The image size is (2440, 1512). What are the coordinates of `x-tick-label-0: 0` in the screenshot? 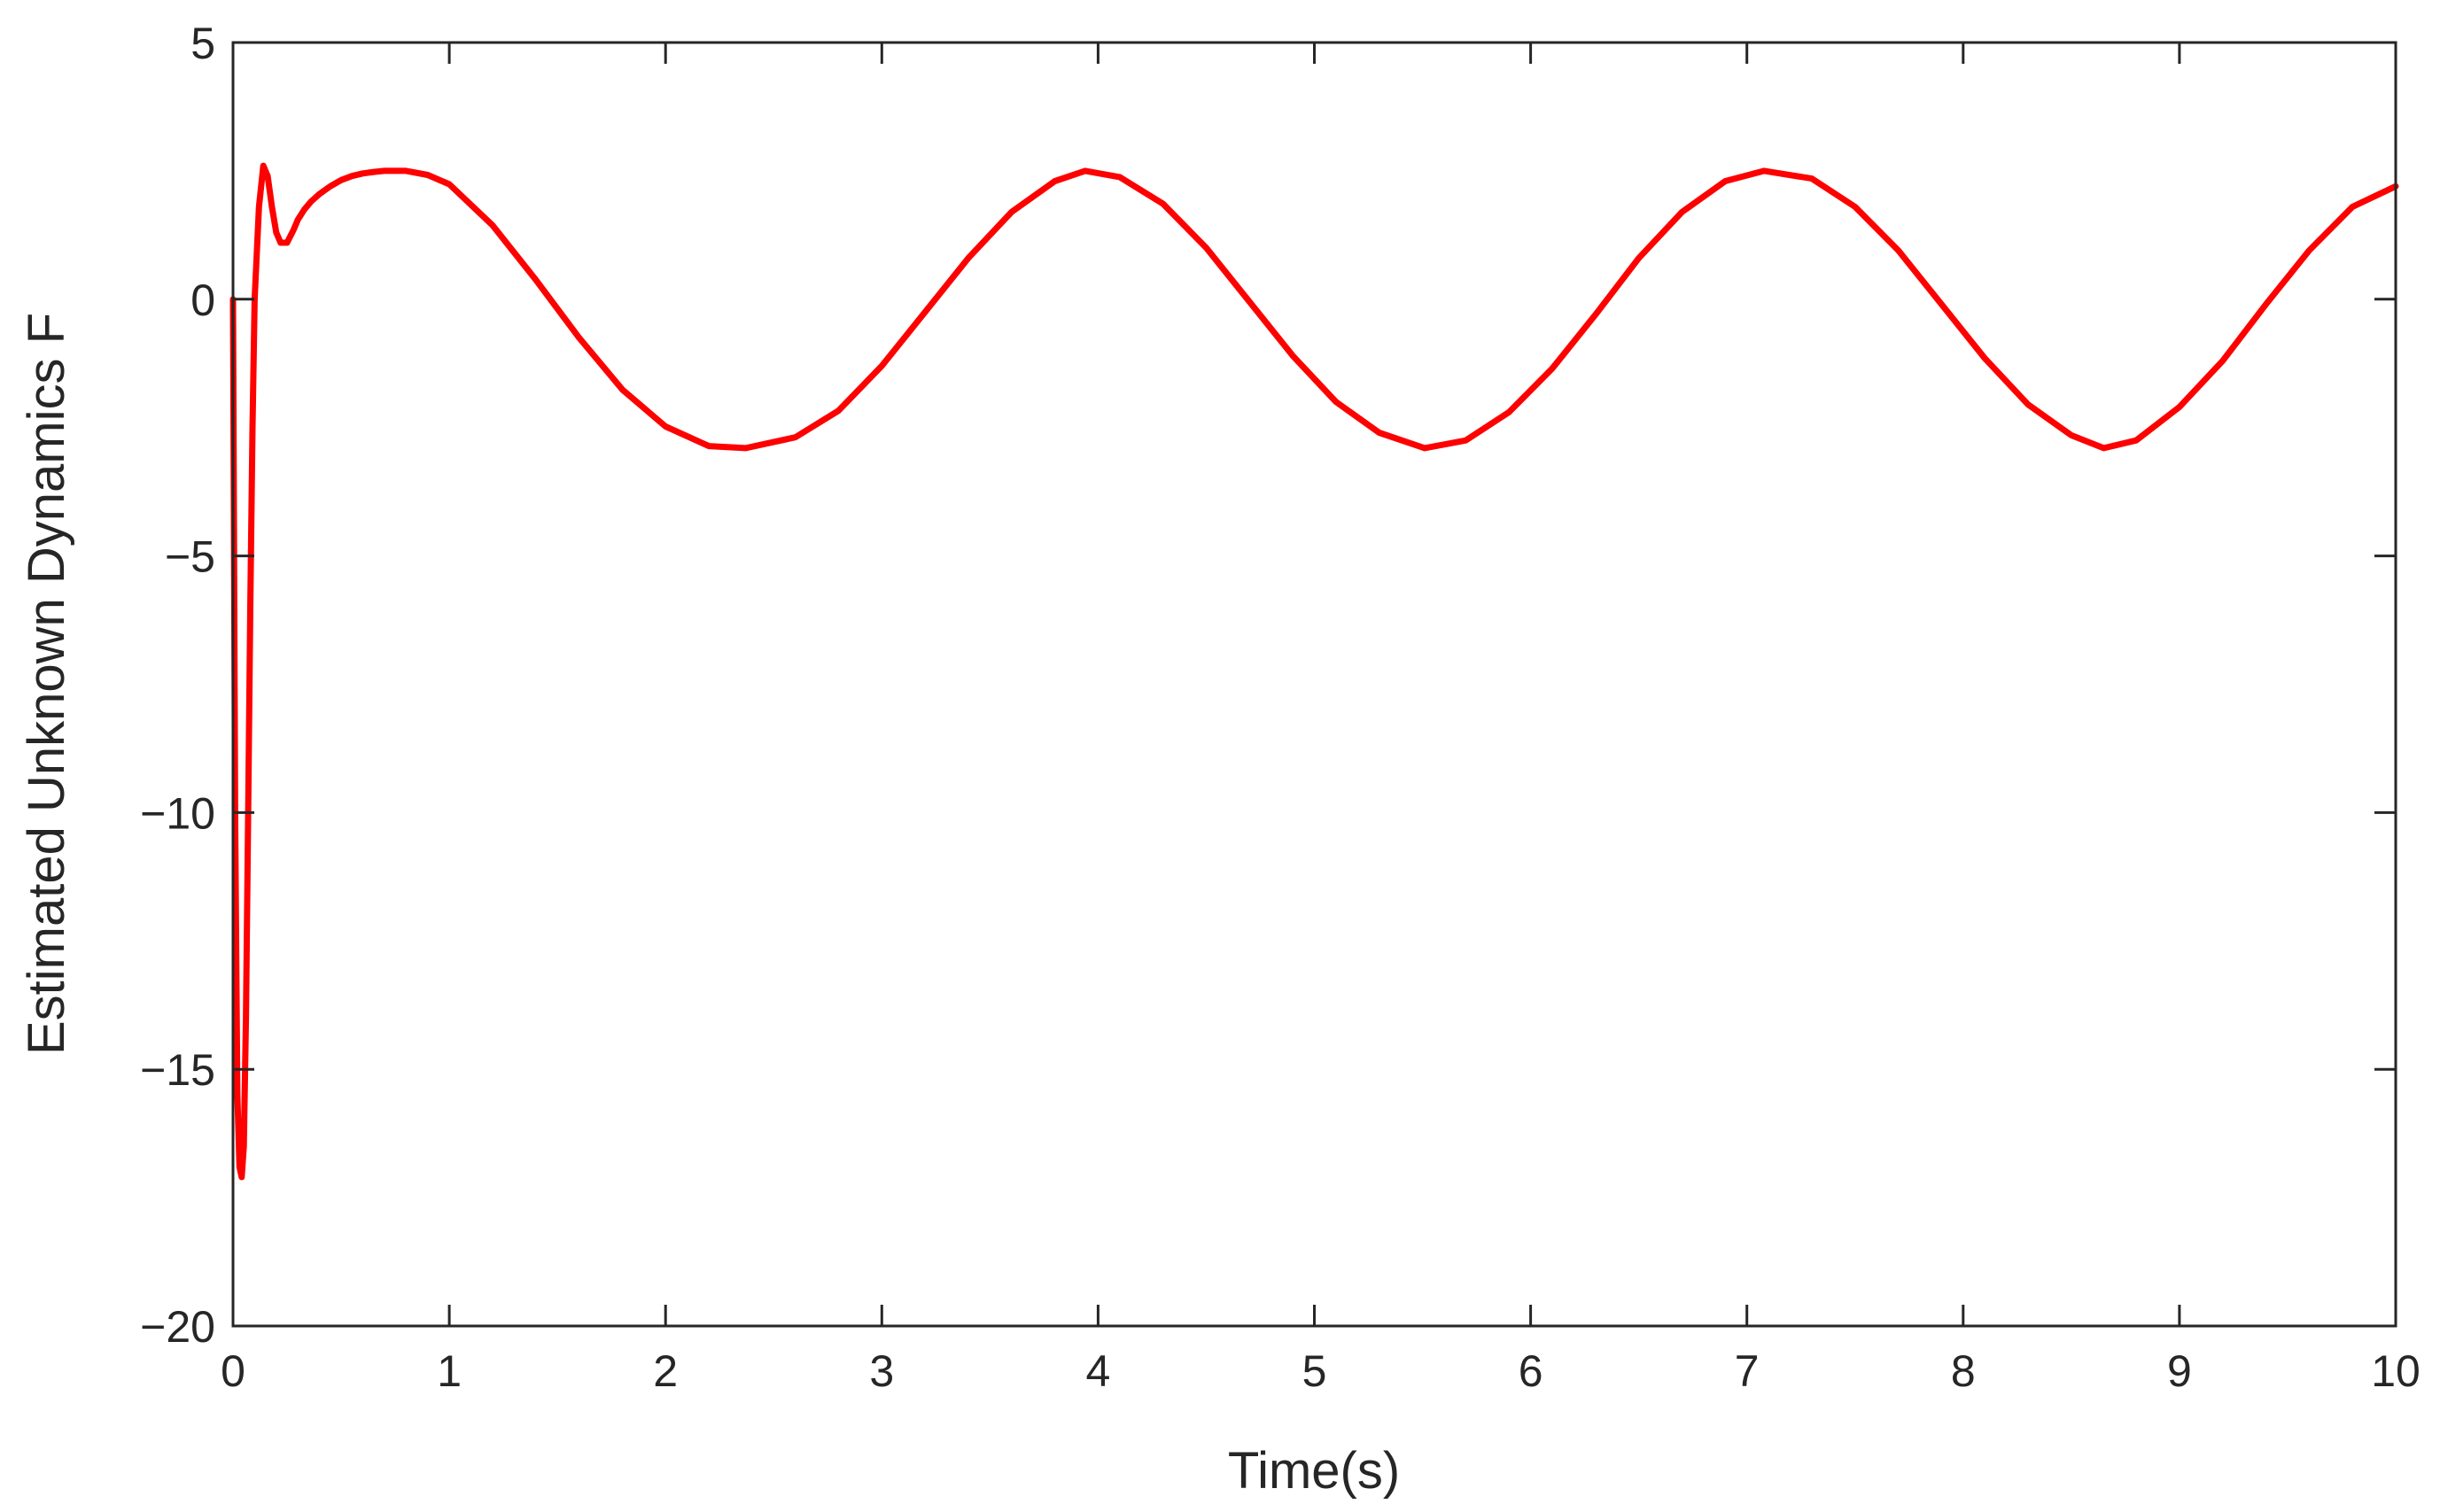 It's located at (233, 1371).